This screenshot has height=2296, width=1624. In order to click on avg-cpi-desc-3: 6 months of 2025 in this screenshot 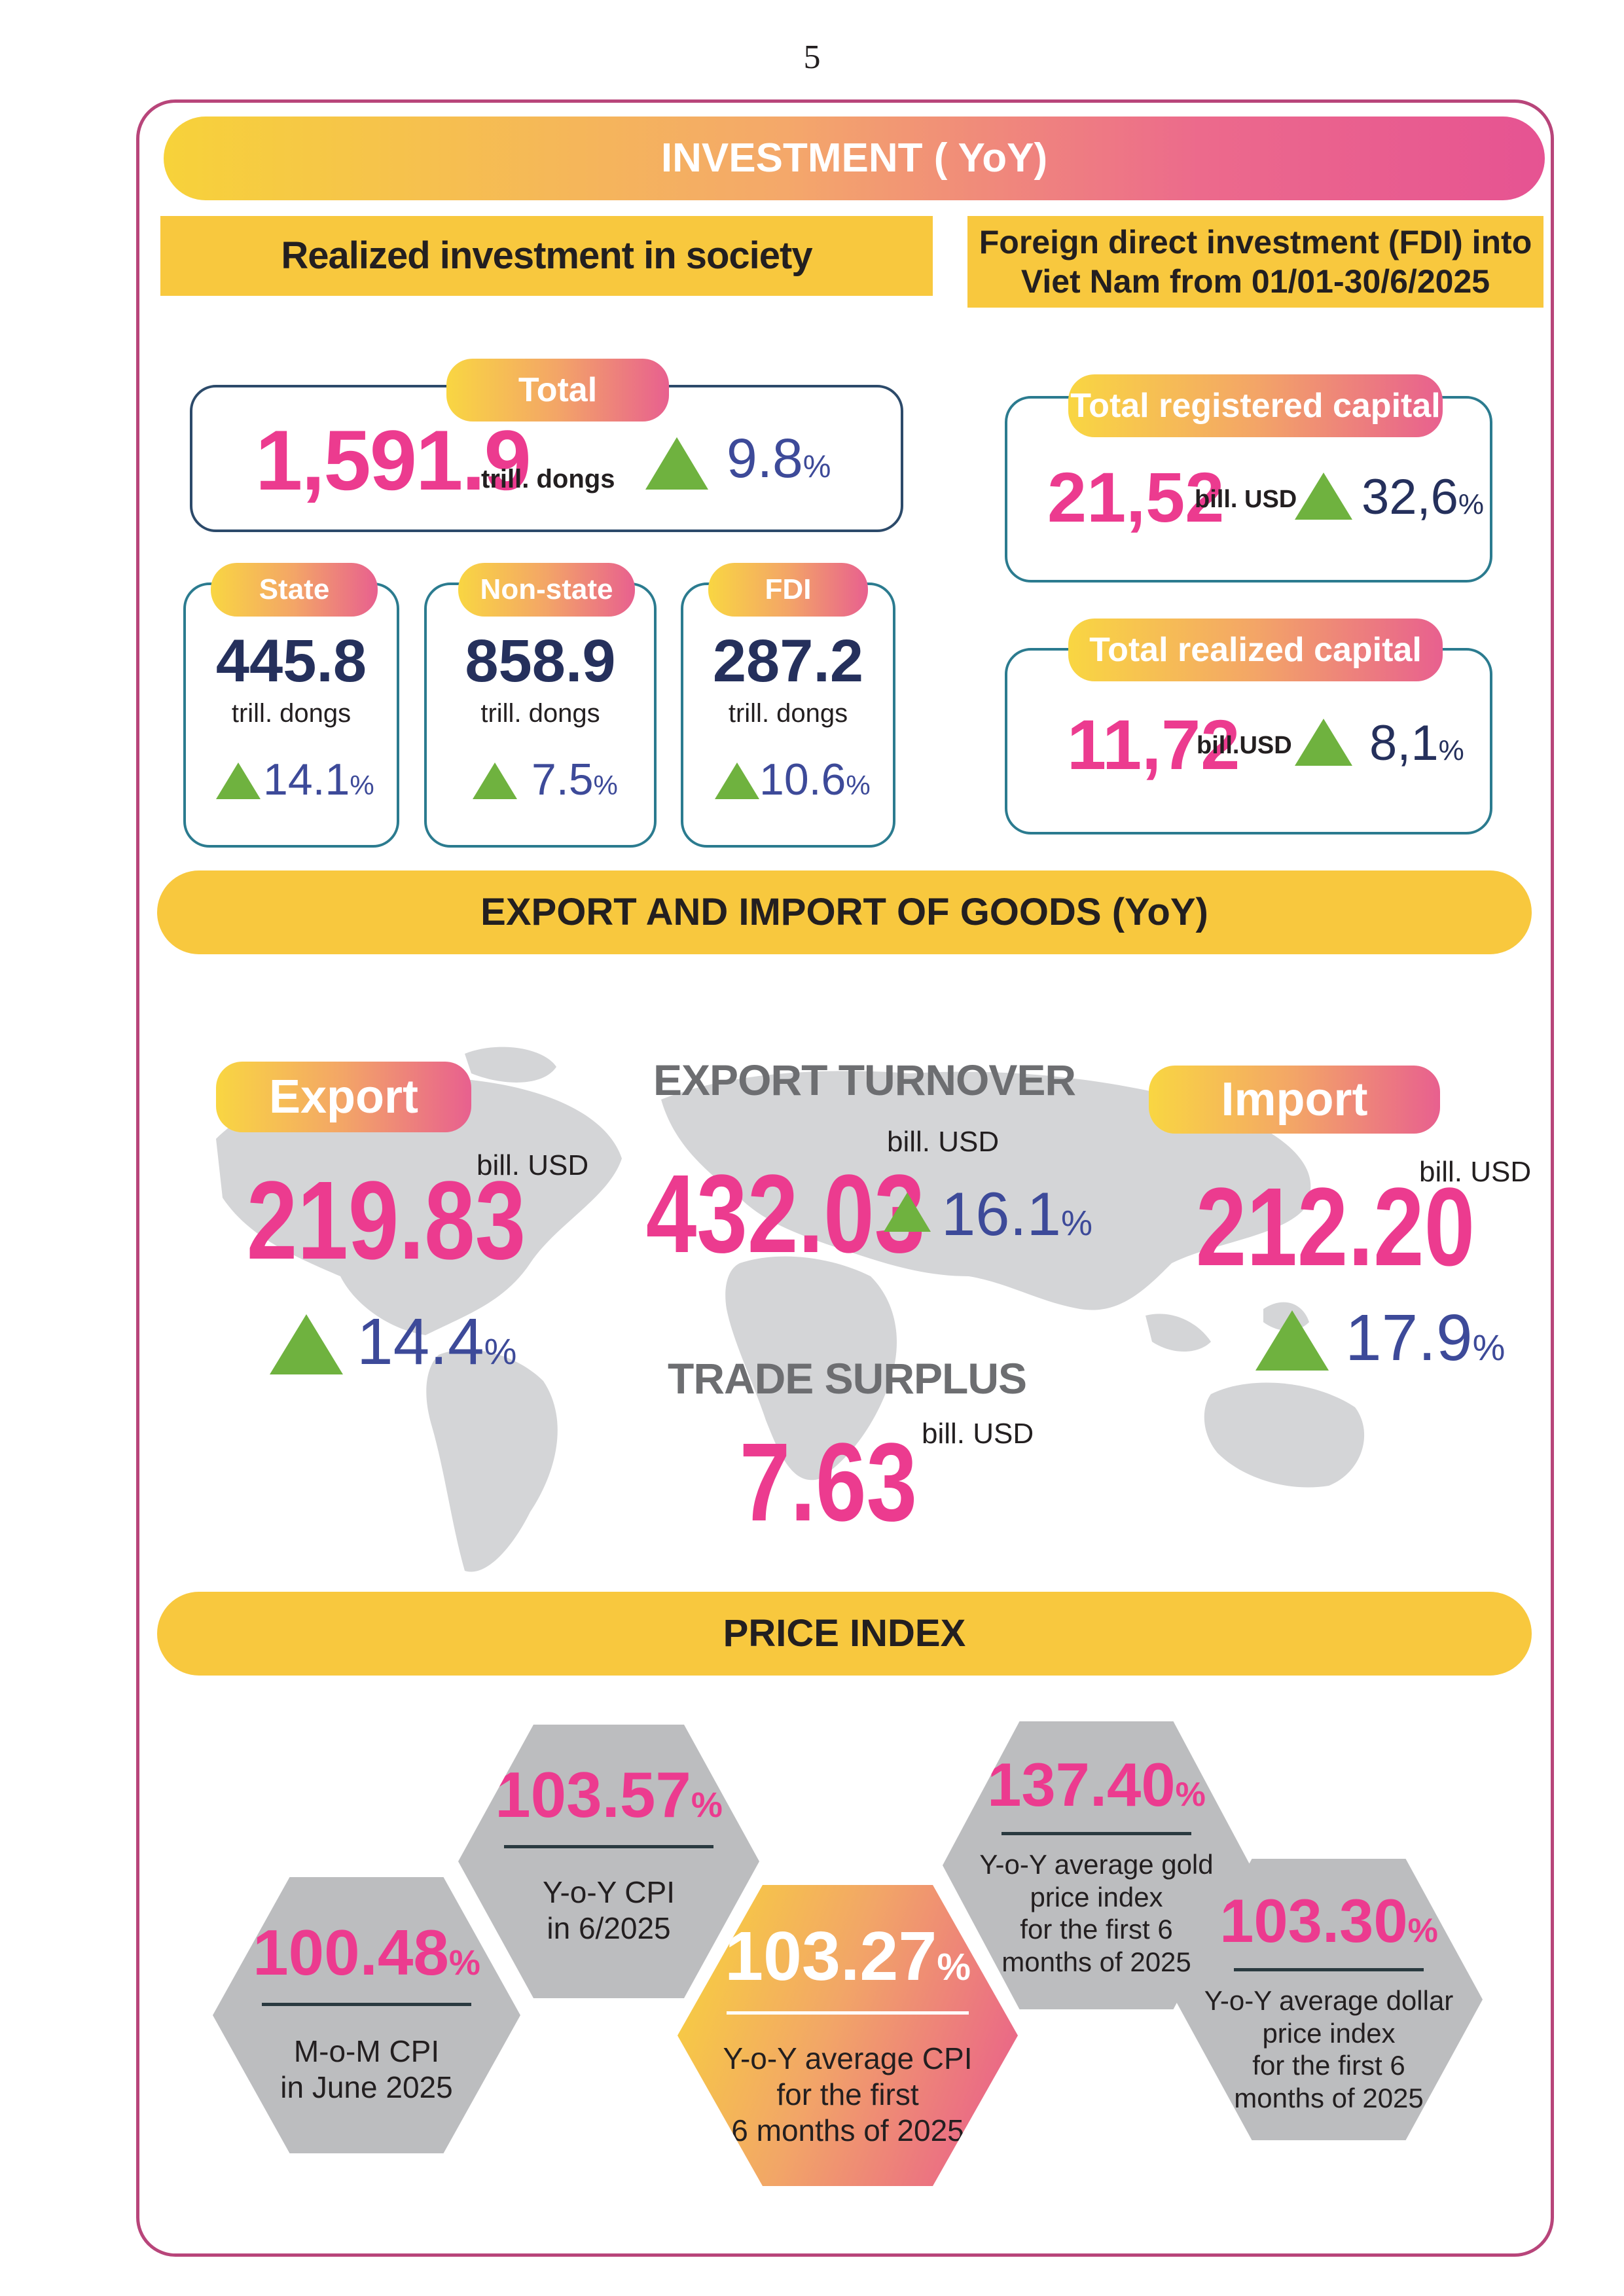, I will do `click(847, 2130)`.